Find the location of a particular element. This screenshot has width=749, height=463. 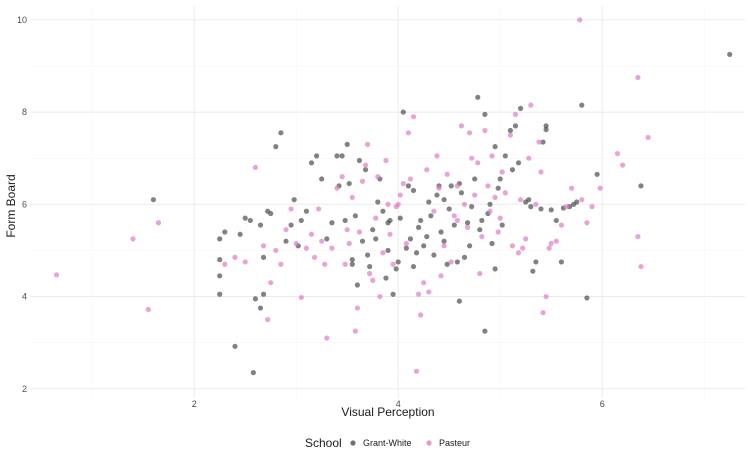

x-tick-label: 4 is located at coordinates (398, 404).